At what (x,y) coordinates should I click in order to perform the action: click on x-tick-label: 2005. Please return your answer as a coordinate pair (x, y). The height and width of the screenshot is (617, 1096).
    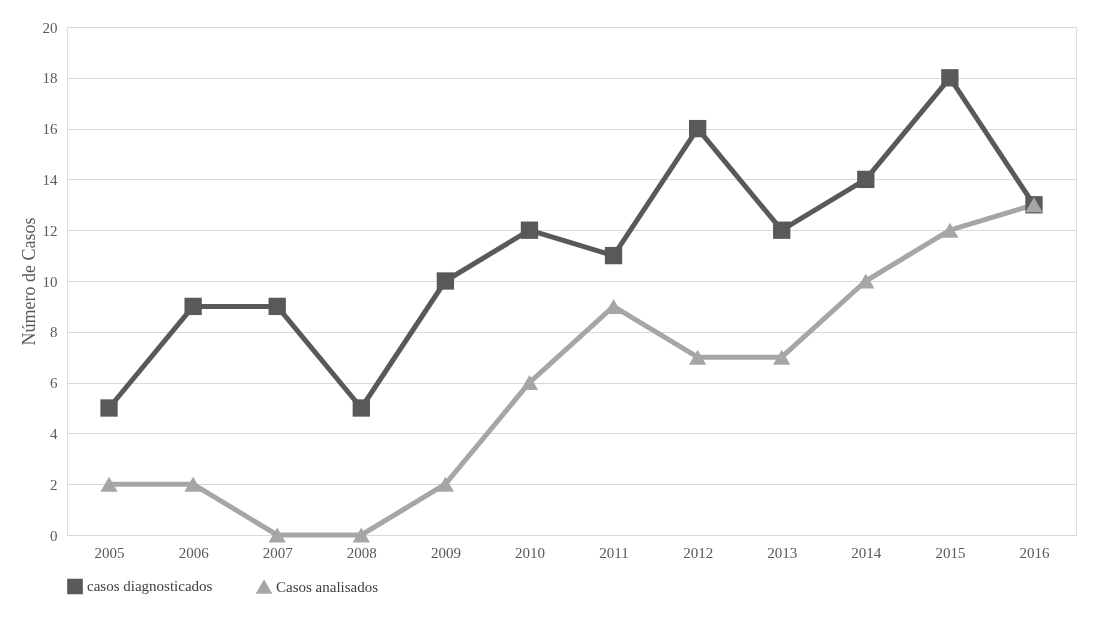
    Looking at the image, I should click on (109, 552).